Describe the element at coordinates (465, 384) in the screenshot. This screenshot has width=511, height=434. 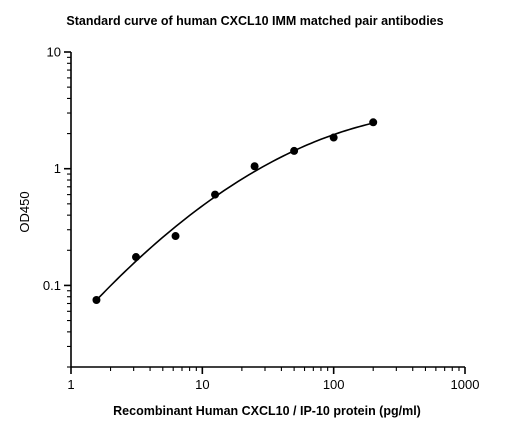
I see `x-tick-label: 1000` at that location.